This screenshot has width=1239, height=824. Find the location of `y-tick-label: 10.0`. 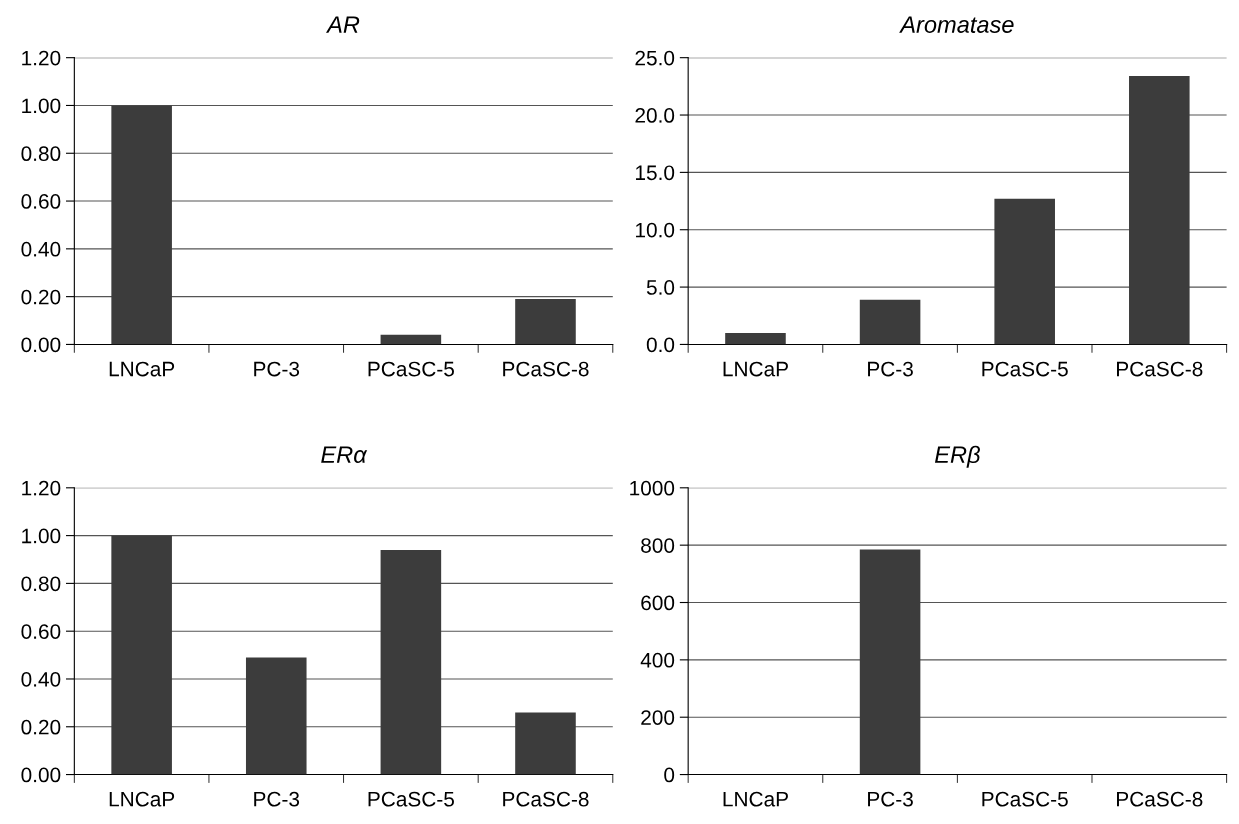

y-tick-label: 10.0 is located at coordinates (655, 230).